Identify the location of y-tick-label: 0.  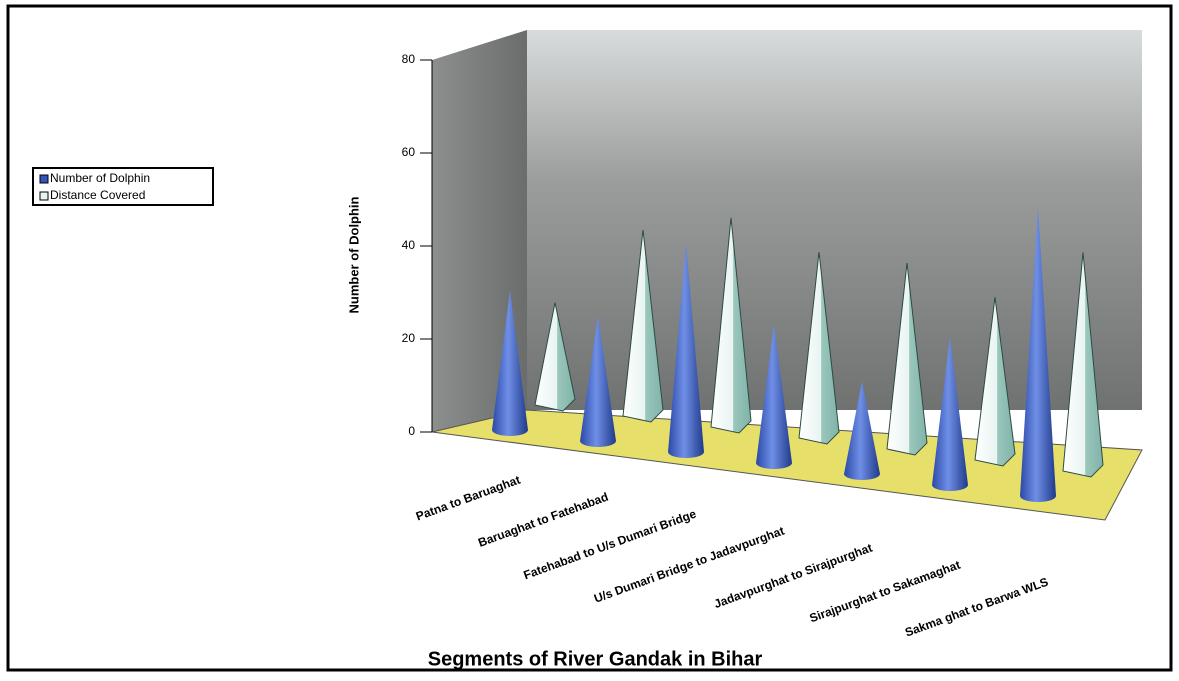
(411, 431).